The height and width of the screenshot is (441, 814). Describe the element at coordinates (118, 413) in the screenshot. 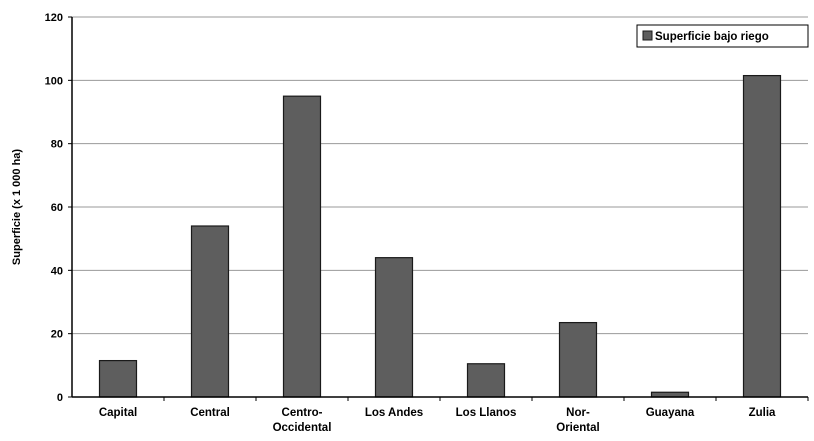

I see `x-tick-label: Capital` at that location.